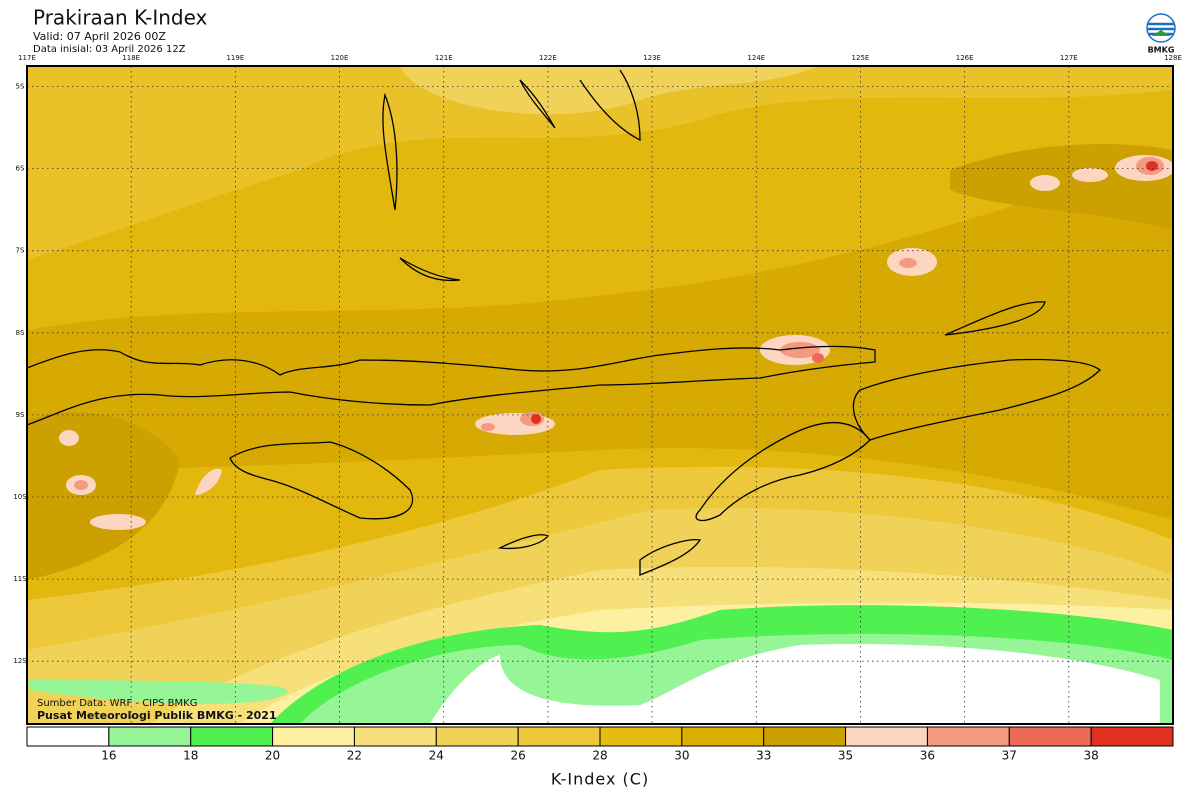 The height and width of the screenshot is (800, 1200). What do you see at coordinates (20, 661) in the screenshot?
I see `lat-label: 12S` at bounding box center [20, 661].